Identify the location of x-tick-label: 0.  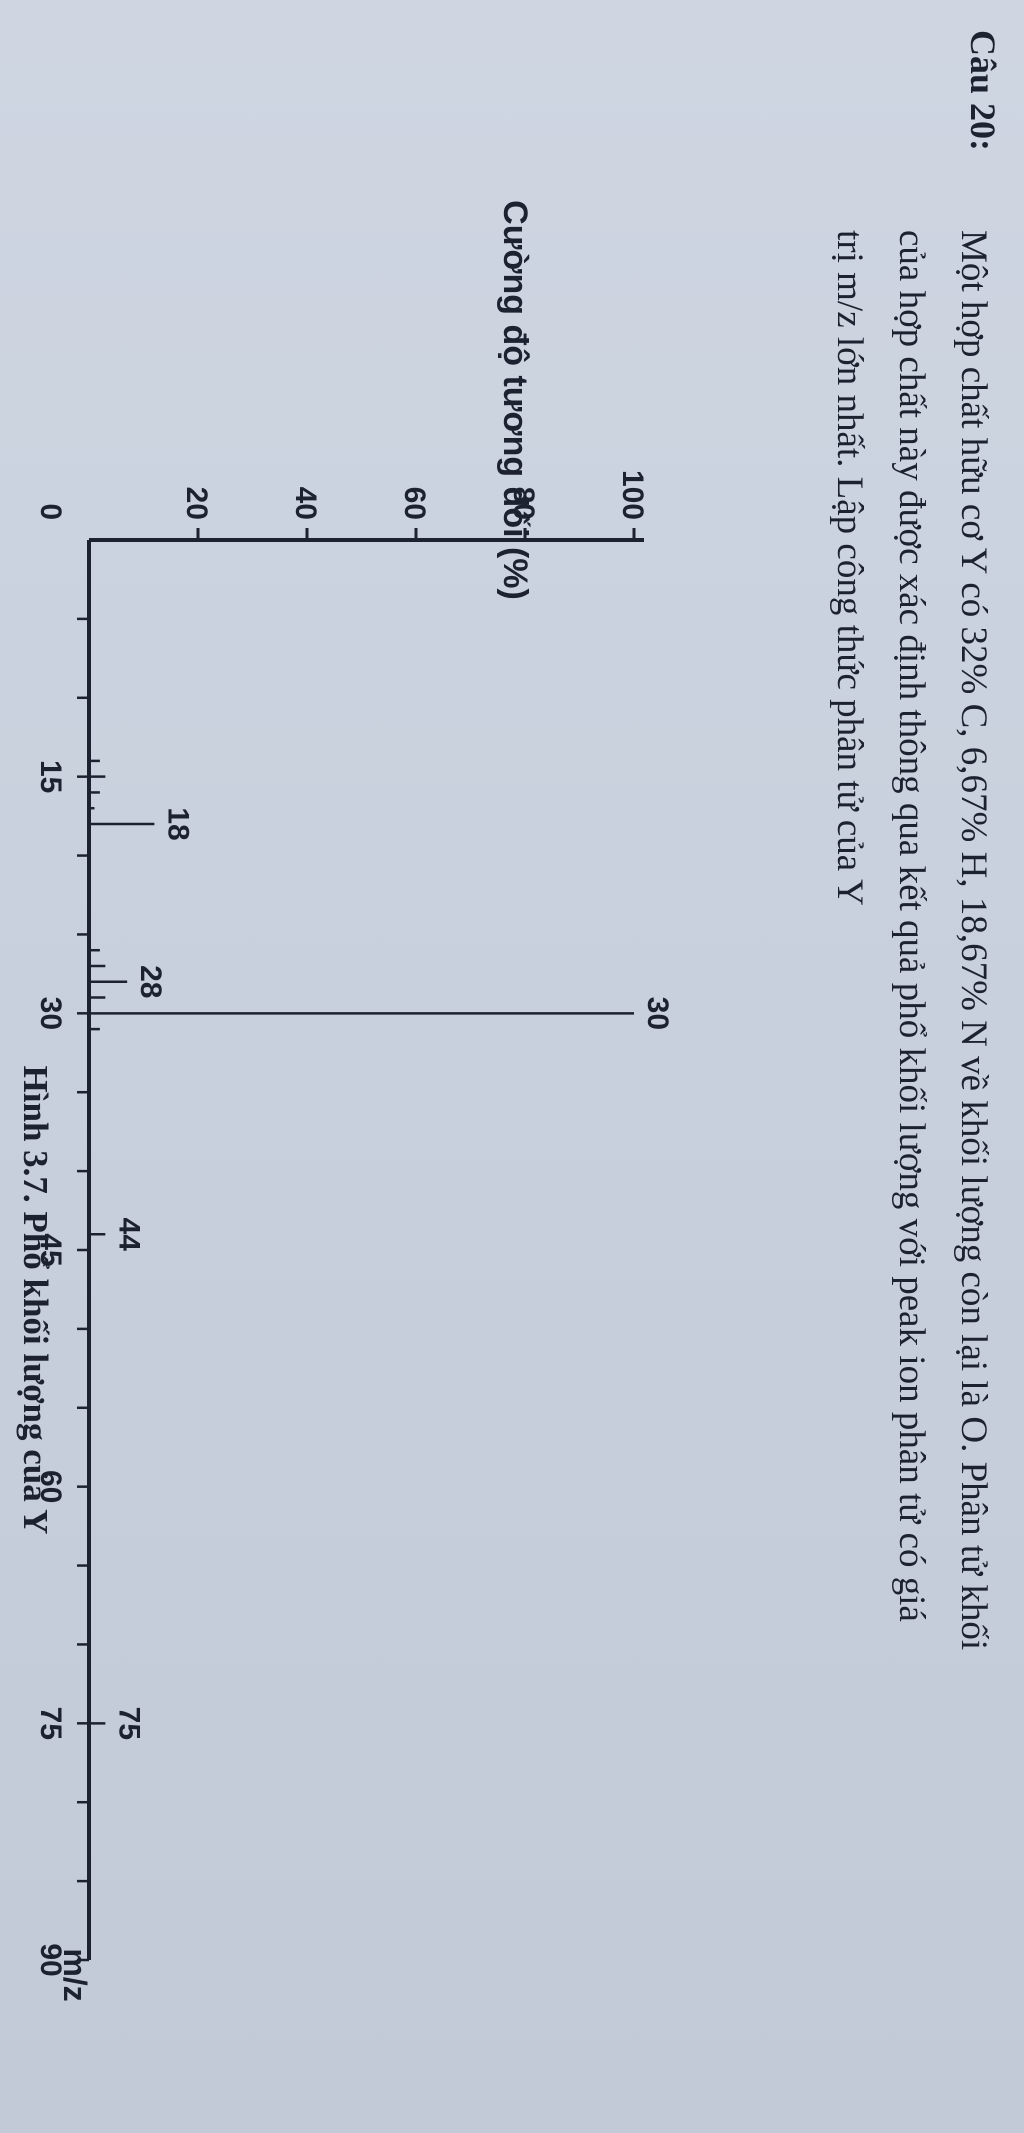
(50, 511).